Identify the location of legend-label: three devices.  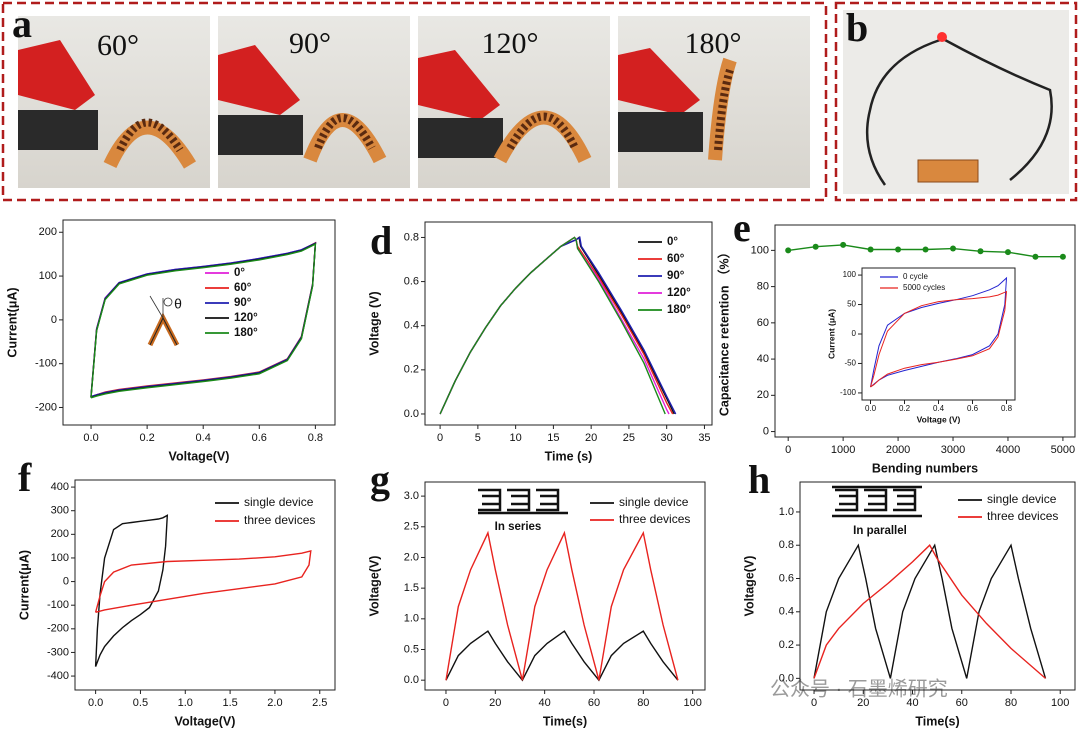
(654, 519).